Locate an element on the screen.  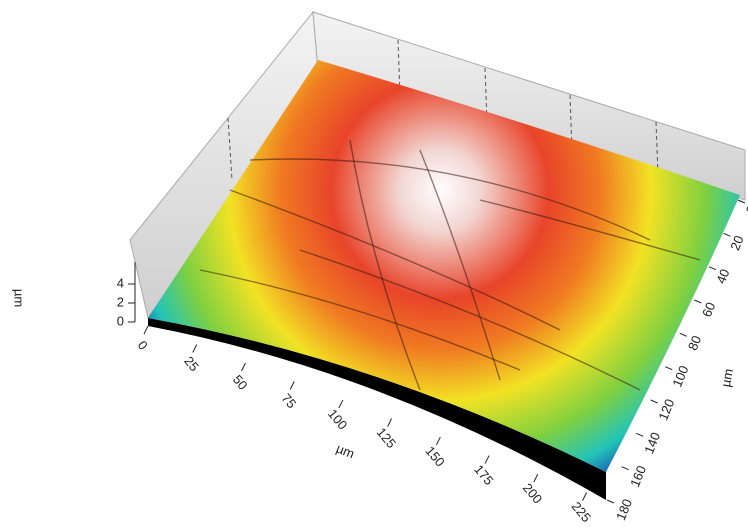
x-tick-label: 175 is located at coordinates (483, 475).